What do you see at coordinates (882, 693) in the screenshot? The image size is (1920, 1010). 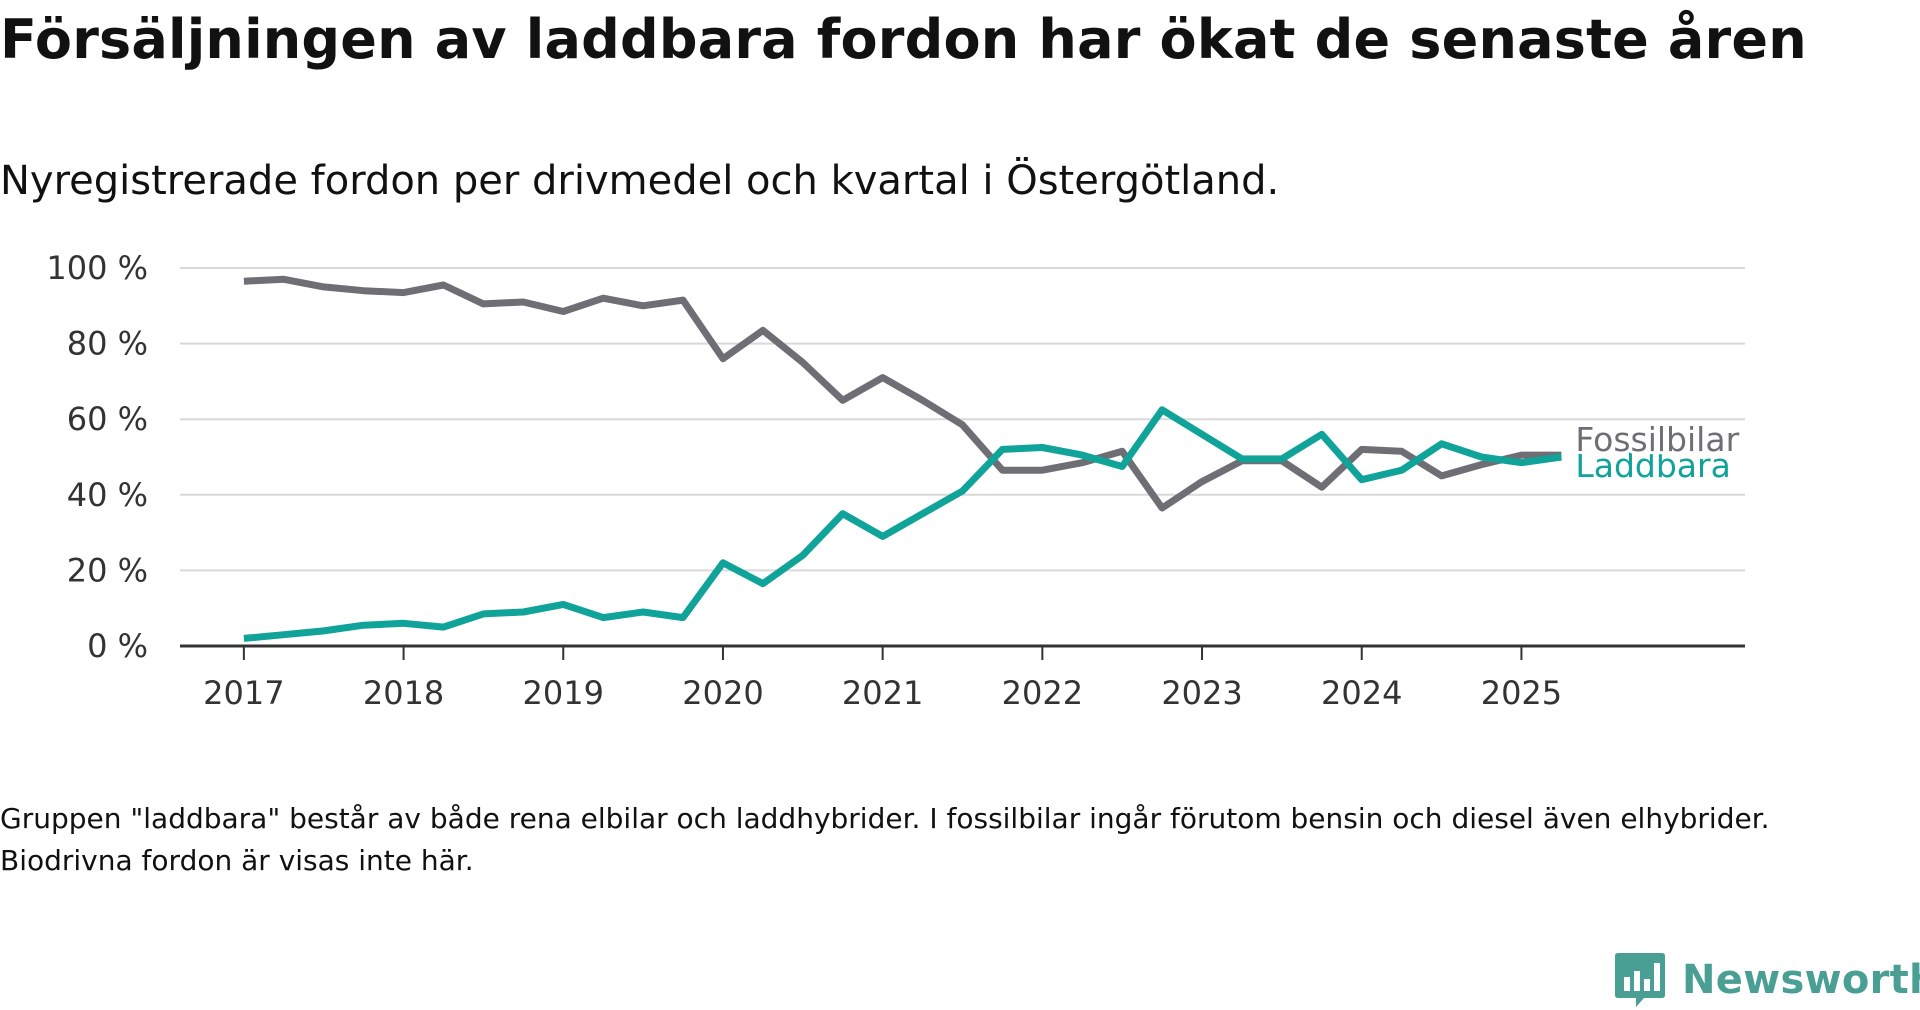 I see `x-tick-label: 2021` at bounding box center [882, 693].